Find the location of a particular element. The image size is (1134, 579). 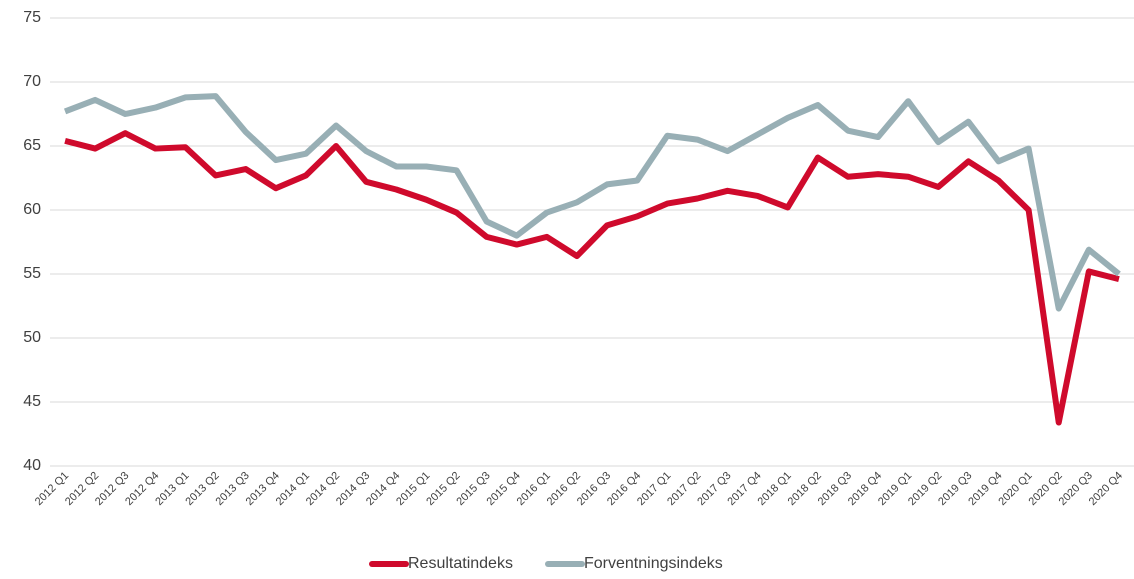

legend-label: Forventningsindeks is located at coordinates (653, 563).